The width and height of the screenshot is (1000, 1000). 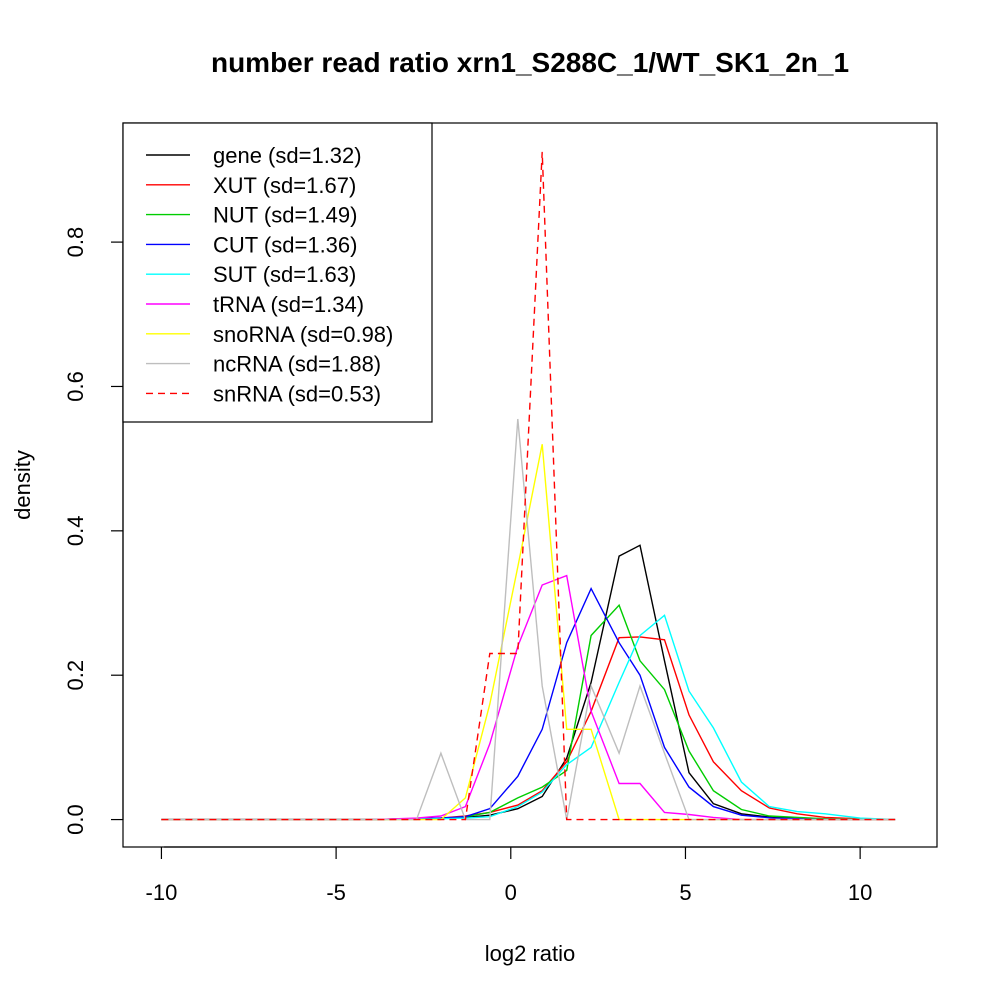 What do you see at coordinates (93, 531) in the screenshot?
I see `y-axis-ticks: 0.0 0.2 0.4 0.6 0.8` at bounding box center [93, 531].